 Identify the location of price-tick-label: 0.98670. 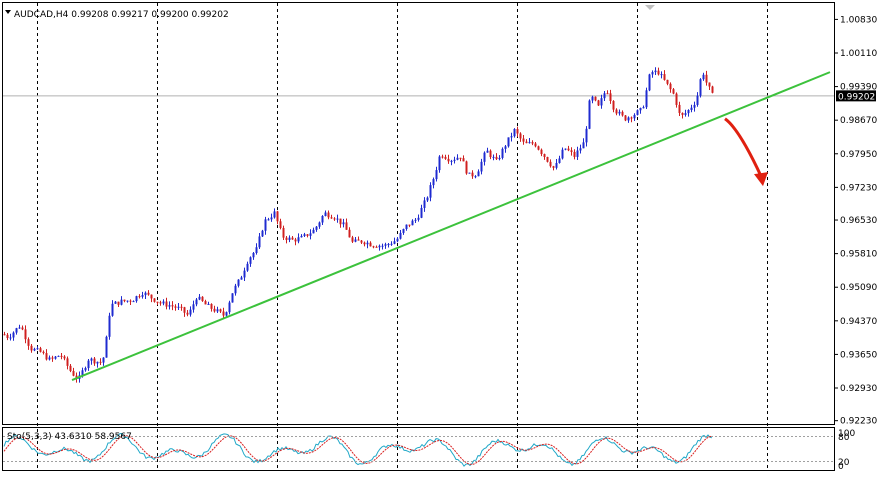
(858, 121).